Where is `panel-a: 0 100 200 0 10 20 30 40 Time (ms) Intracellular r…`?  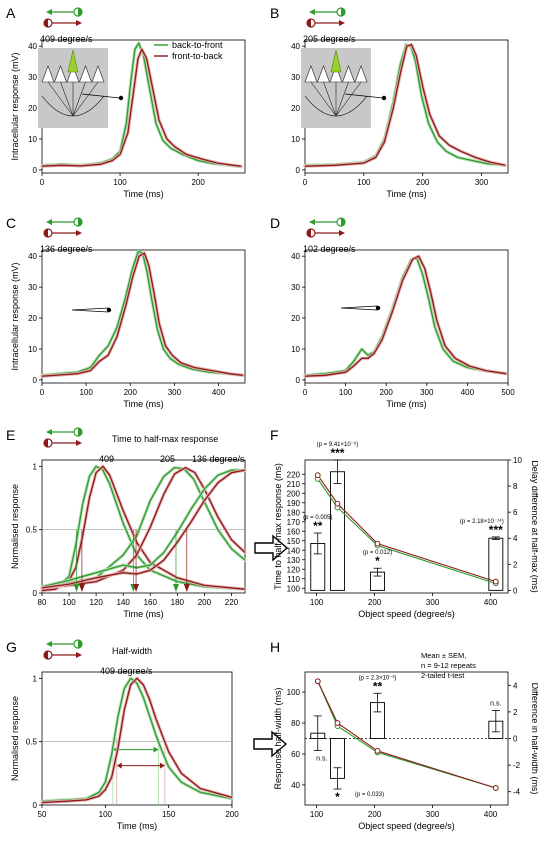
panel-a: 0 100 200 0 10 20 30 40 Time (ms) Intracellular r… is located at coordinates (128, 103).